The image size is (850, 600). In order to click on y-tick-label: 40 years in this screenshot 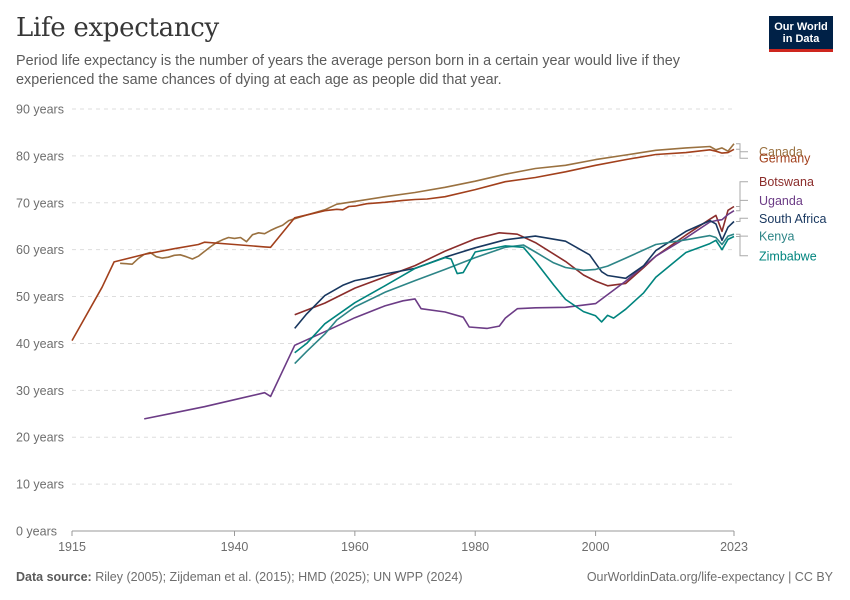, I will do `click(40, 344)`.